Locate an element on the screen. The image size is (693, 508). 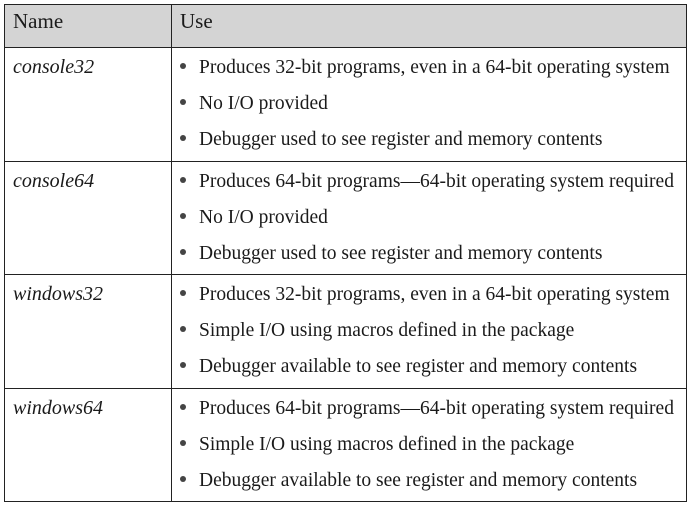
row-name-cell: console32 is located at coordinates (88, 104).